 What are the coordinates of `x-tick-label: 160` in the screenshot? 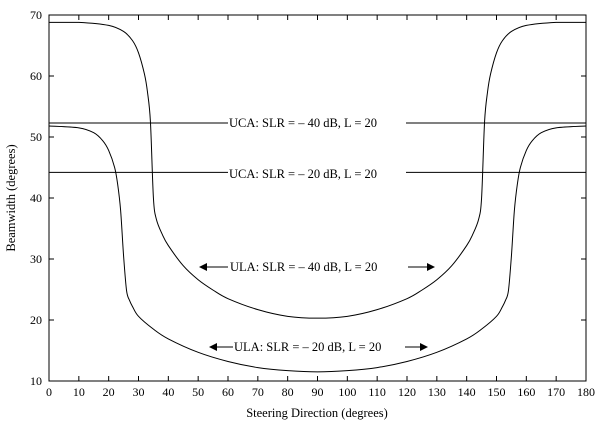 It's located at (526, 392).